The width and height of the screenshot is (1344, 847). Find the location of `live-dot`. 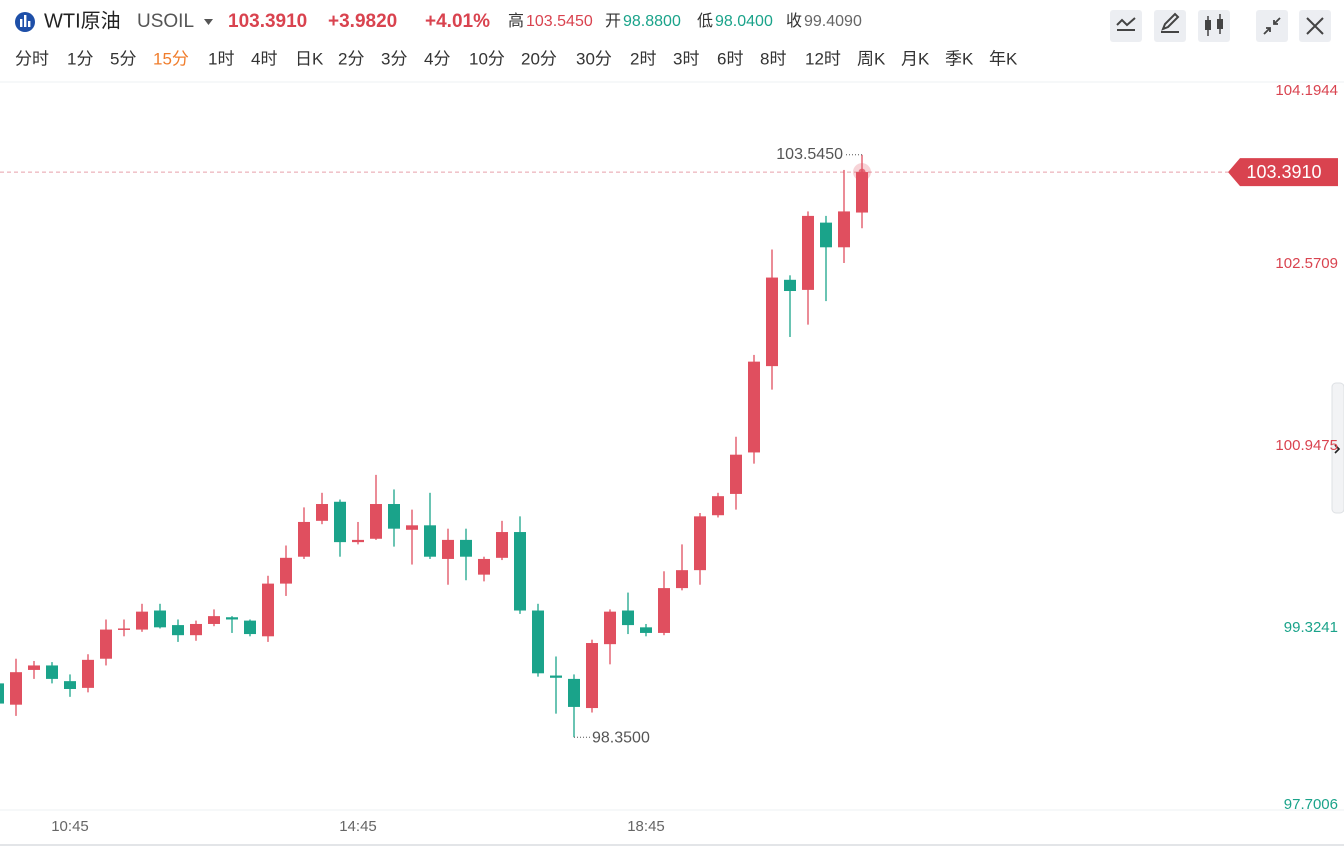

live-dot is located at coordinates (862, 172).